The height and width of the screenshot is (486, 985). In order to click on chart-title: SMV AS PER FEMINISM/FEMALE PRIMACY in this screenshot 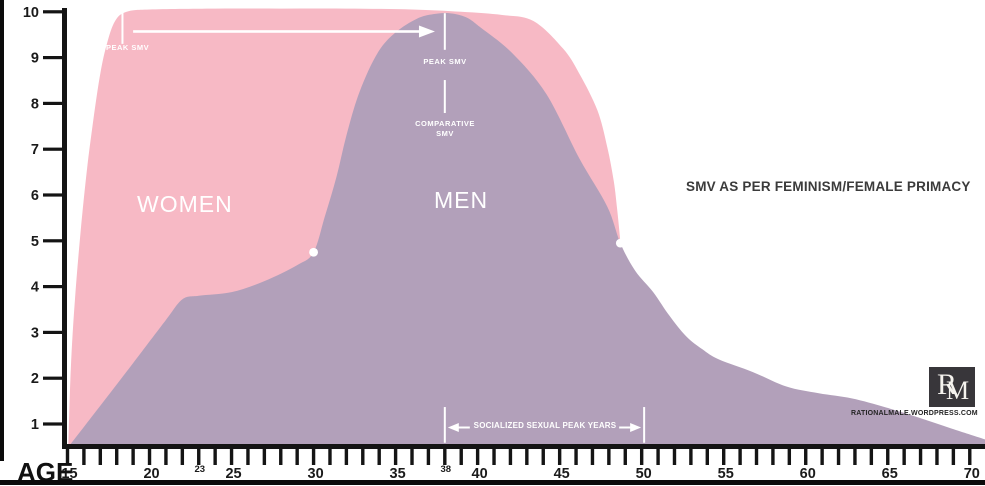, I will do `click(828, 186)`.